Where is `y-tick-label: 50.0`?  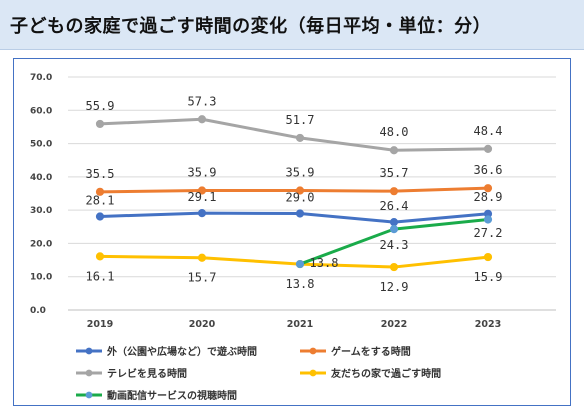 y-tick-label: 50.0 is located at coordinates (41, 145).